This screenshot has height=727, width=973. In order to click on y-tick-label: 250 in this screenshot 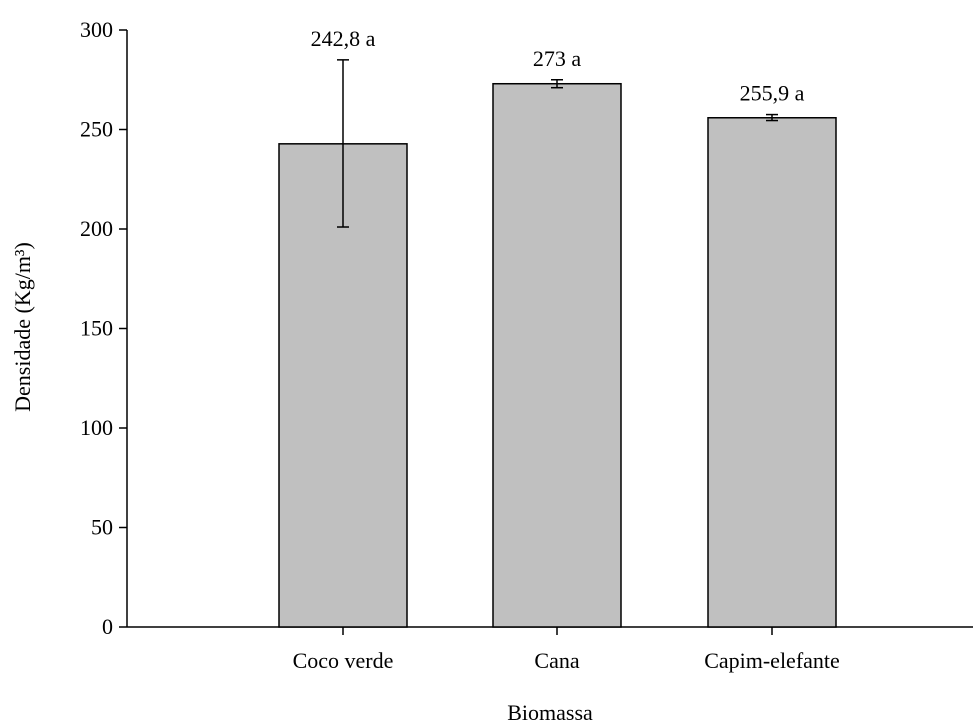, I will do `click(96, 129)`.